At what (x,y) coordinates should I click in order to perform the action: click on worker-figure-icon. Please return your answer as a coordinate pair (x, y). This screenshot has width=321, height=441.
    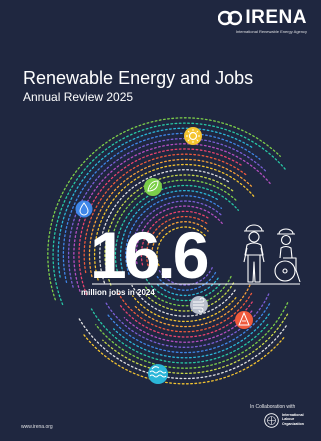
    Looking at the image, I should click on (254, 253).